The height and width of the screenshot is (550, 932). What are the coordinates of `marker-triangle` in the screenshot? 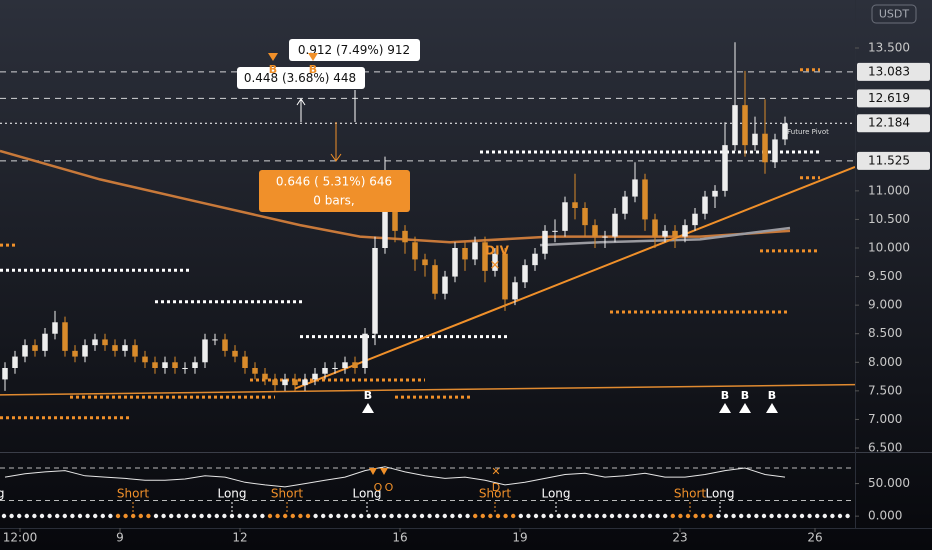 It's located at (368, 408).